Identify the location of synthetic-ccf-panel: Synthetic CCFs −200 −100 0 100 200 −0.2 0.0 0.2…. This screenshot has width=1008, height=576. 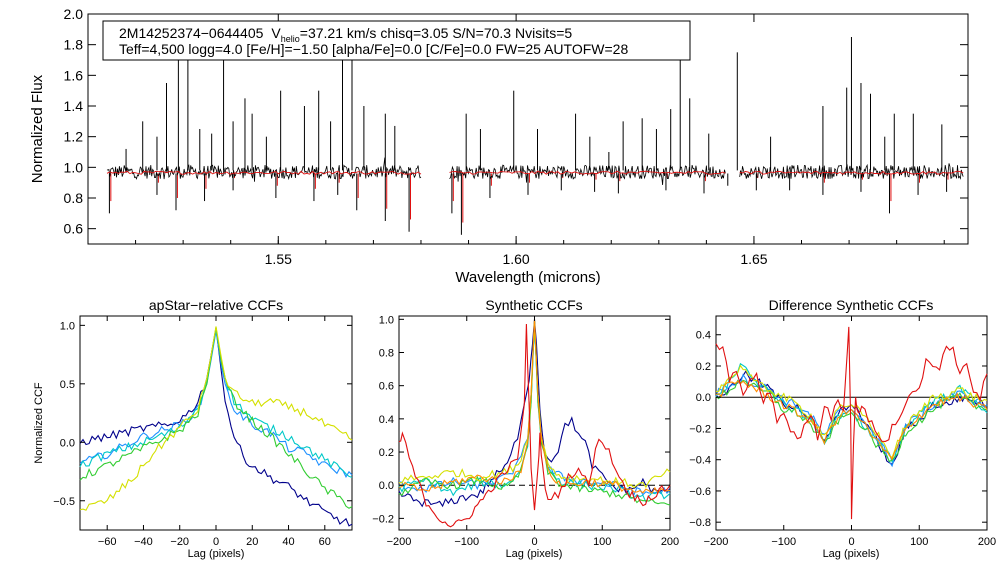
(525, 428).